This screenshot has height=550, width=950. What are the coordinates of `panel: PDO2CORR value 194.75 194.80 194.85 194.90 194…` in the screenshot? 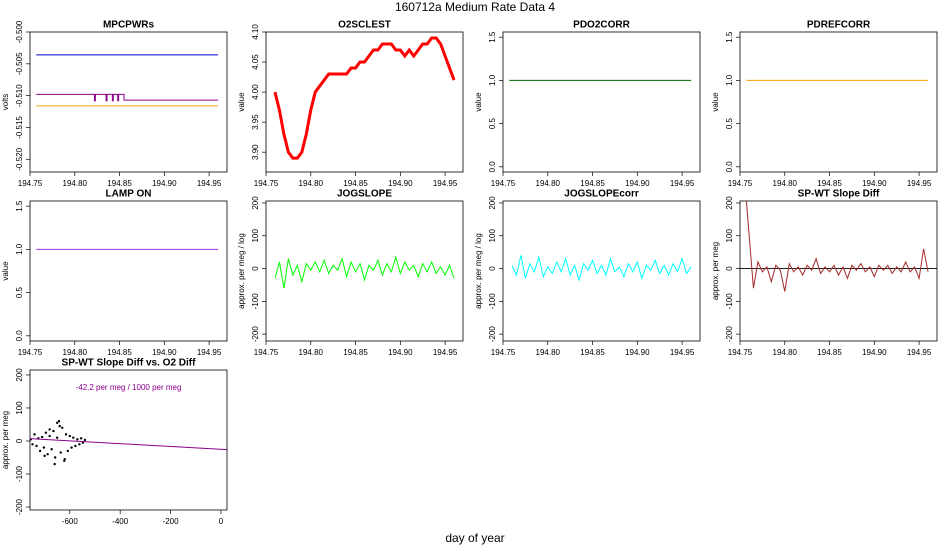 It's located at (587, 104).